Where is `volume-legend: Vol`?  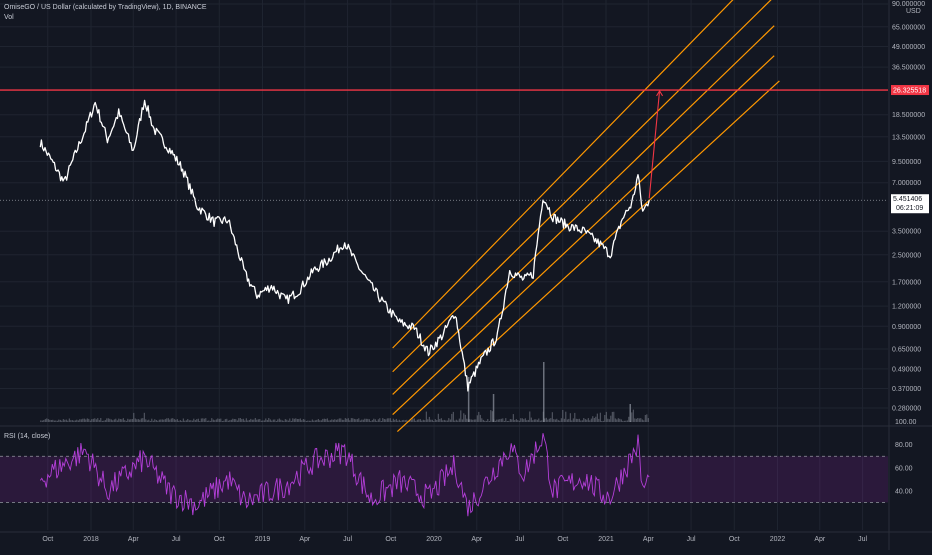 volume-legend: Vol is located at coordinates (9, 17).